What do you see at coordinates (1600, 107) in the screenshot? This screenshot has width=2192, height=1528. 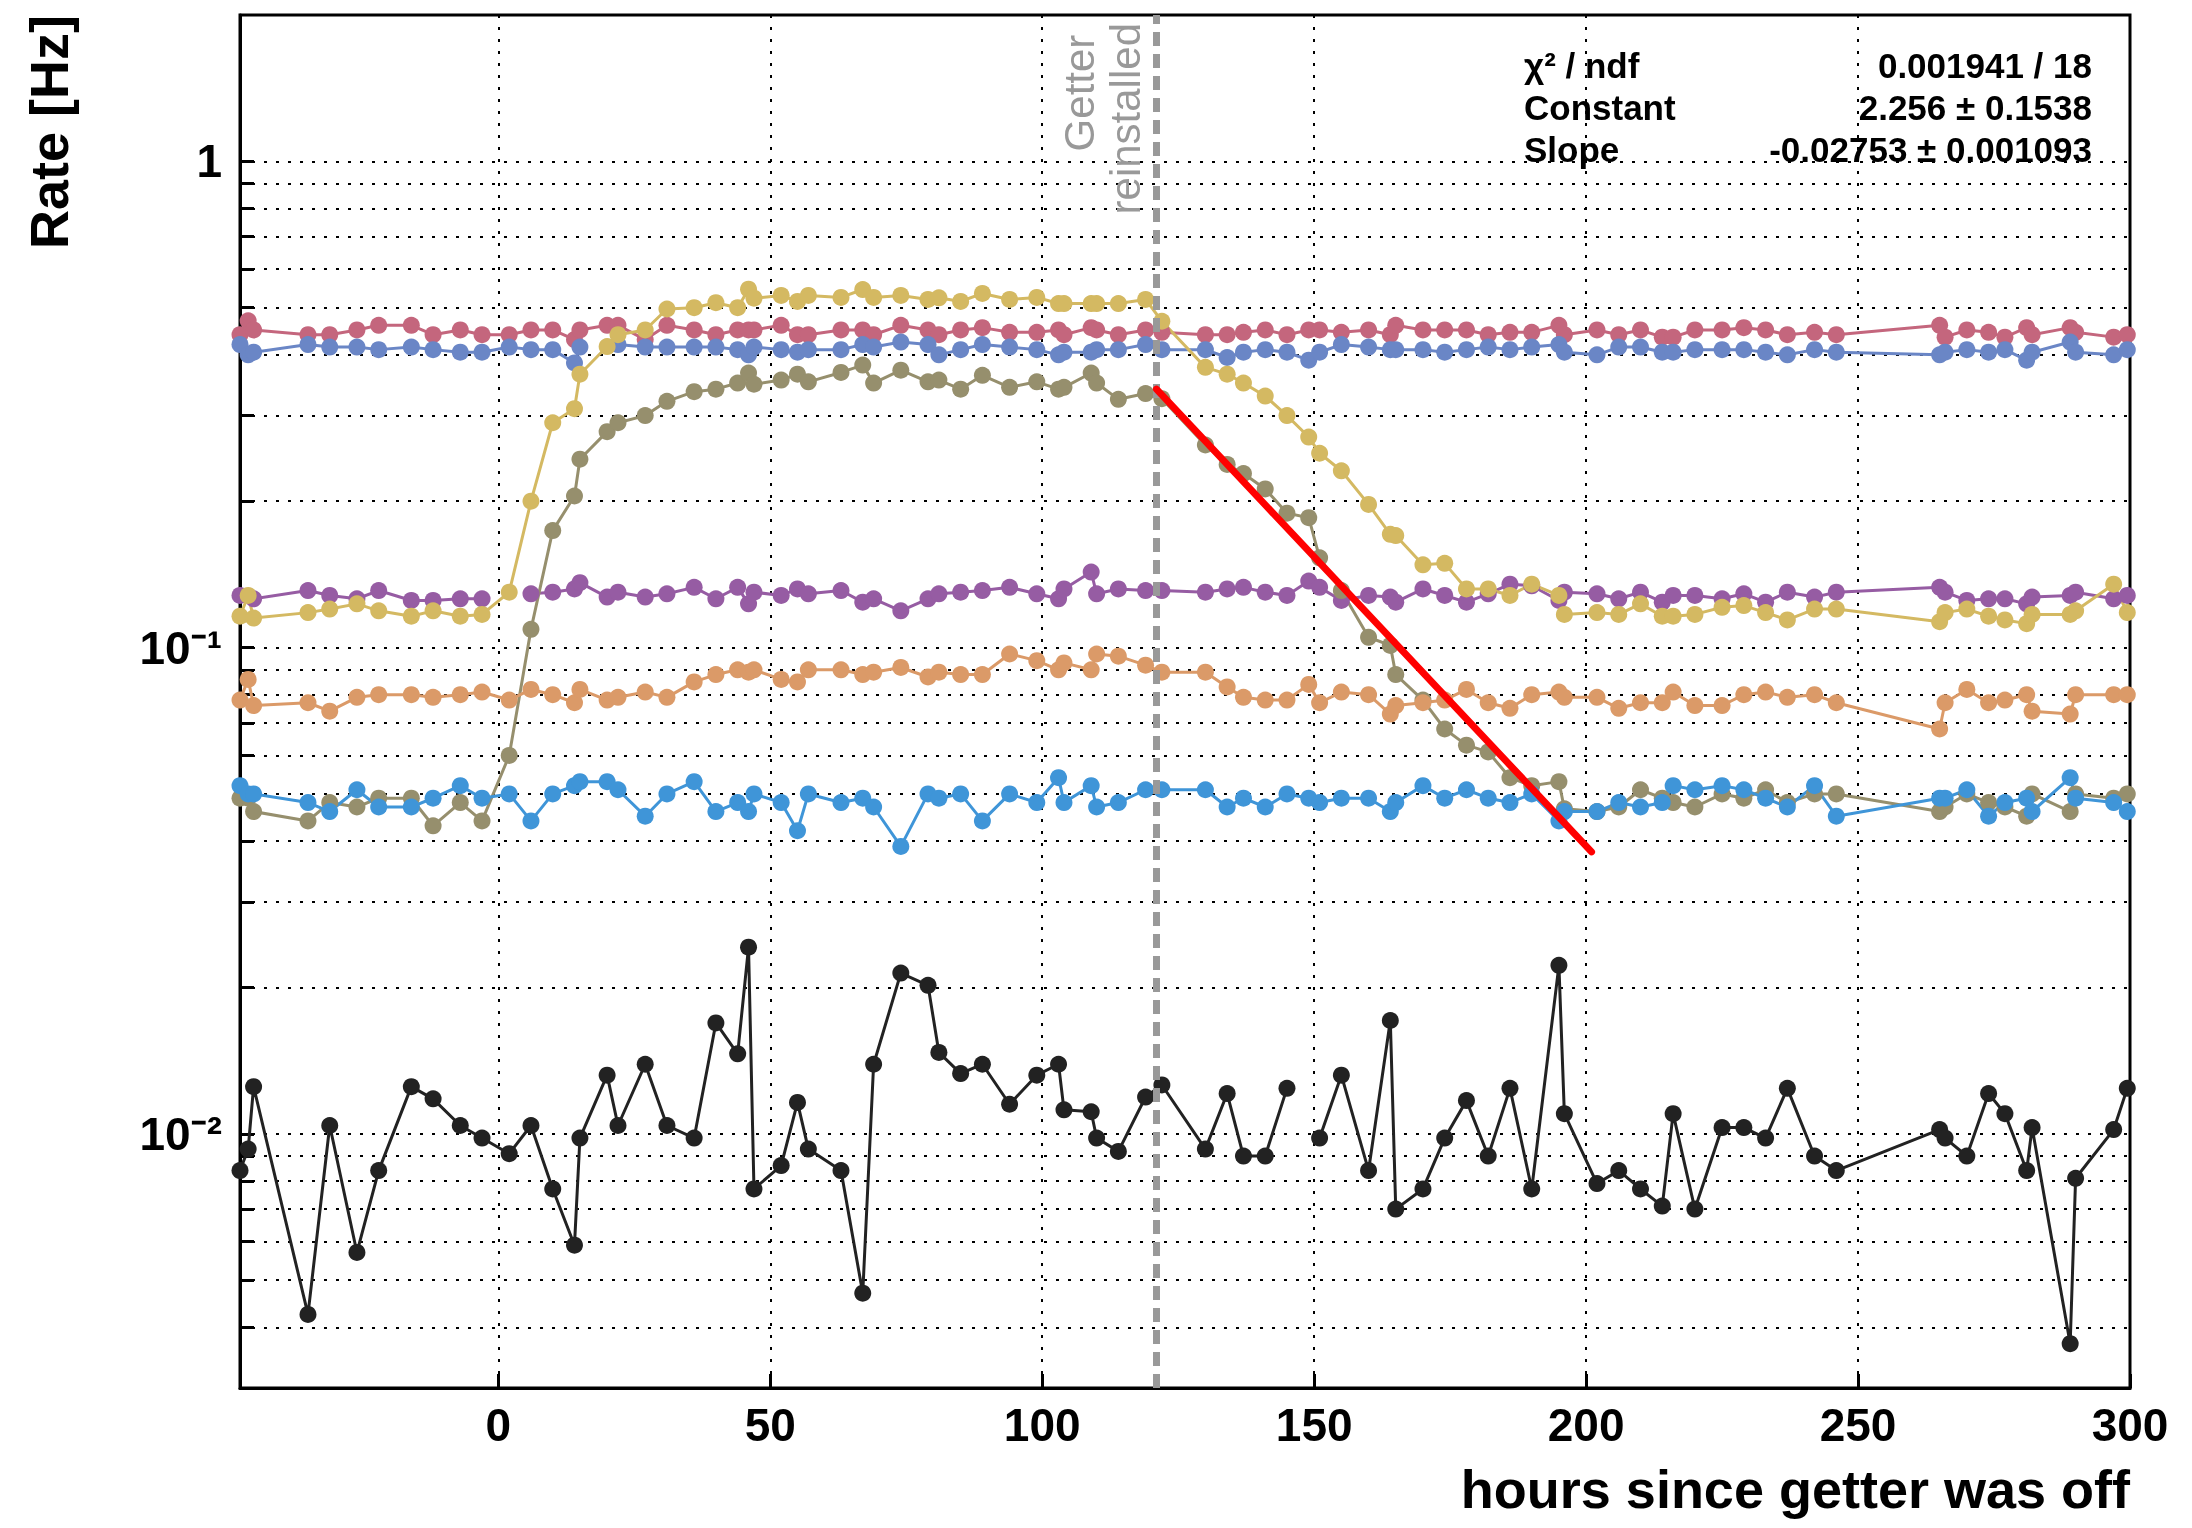 I see `annotation: Constant` at bounding box center [1600, 107].